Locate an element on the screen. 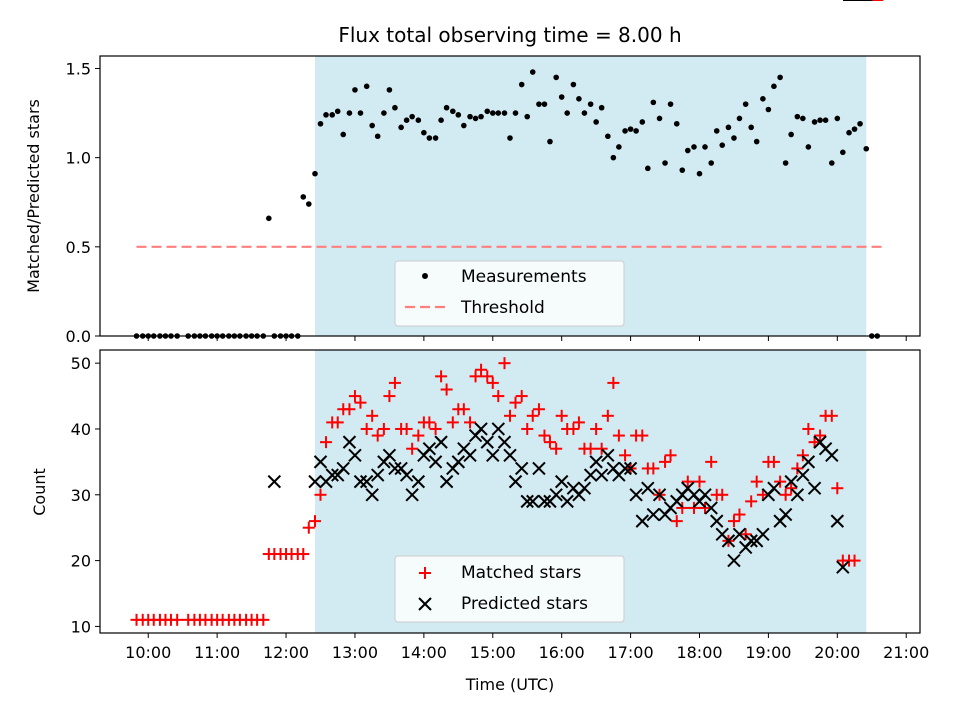  y-tick-label: 1.5 is located at coordinates (78, 68).